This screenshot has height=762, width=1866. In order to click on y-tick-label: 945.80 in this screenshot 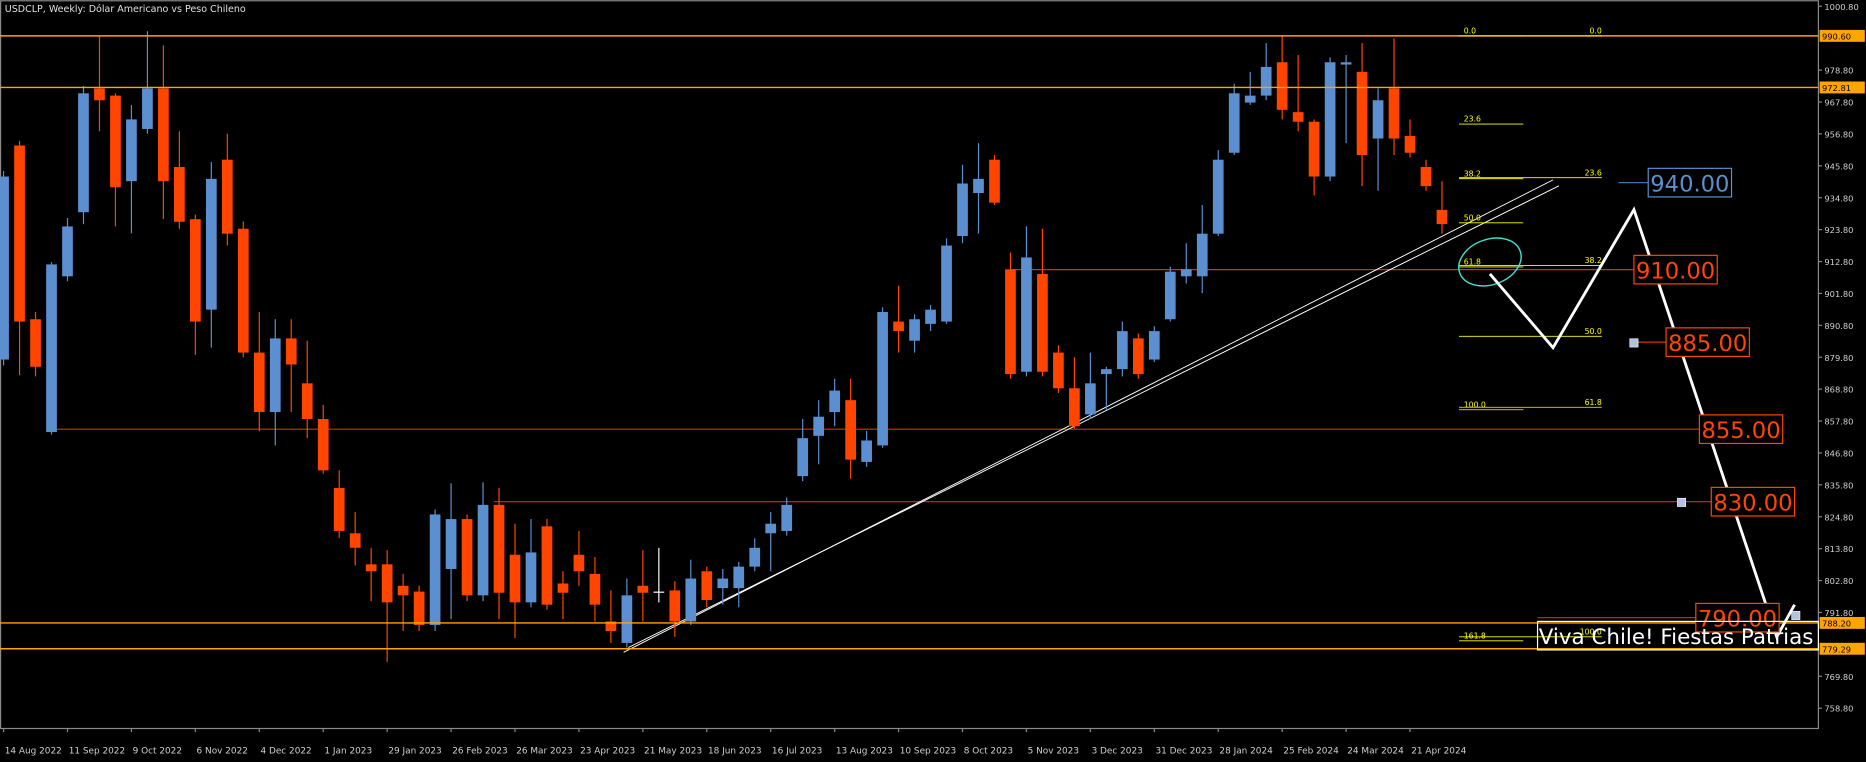, I will do `click(1838, 166)`.